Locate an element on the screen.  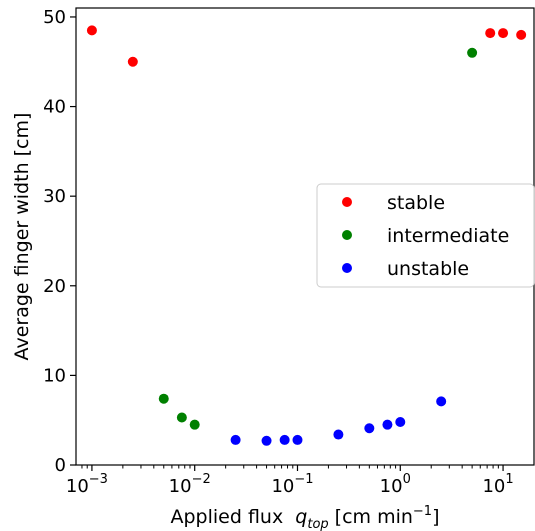
legend: stable intermediate unstable is located at coordinates (425, 235).